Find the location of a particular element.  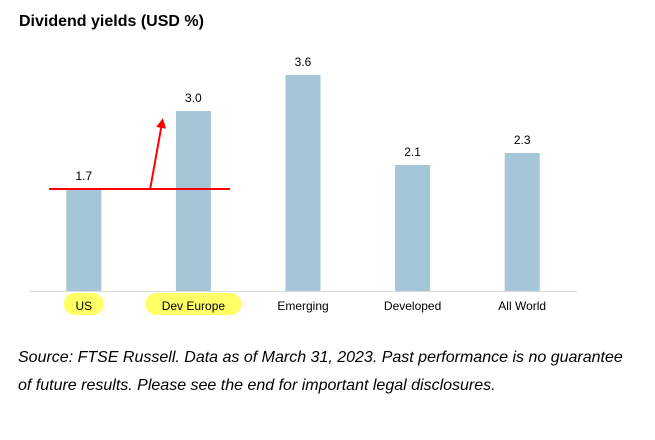

x-tick-label: Emerging is located at coordinates (302, 306).